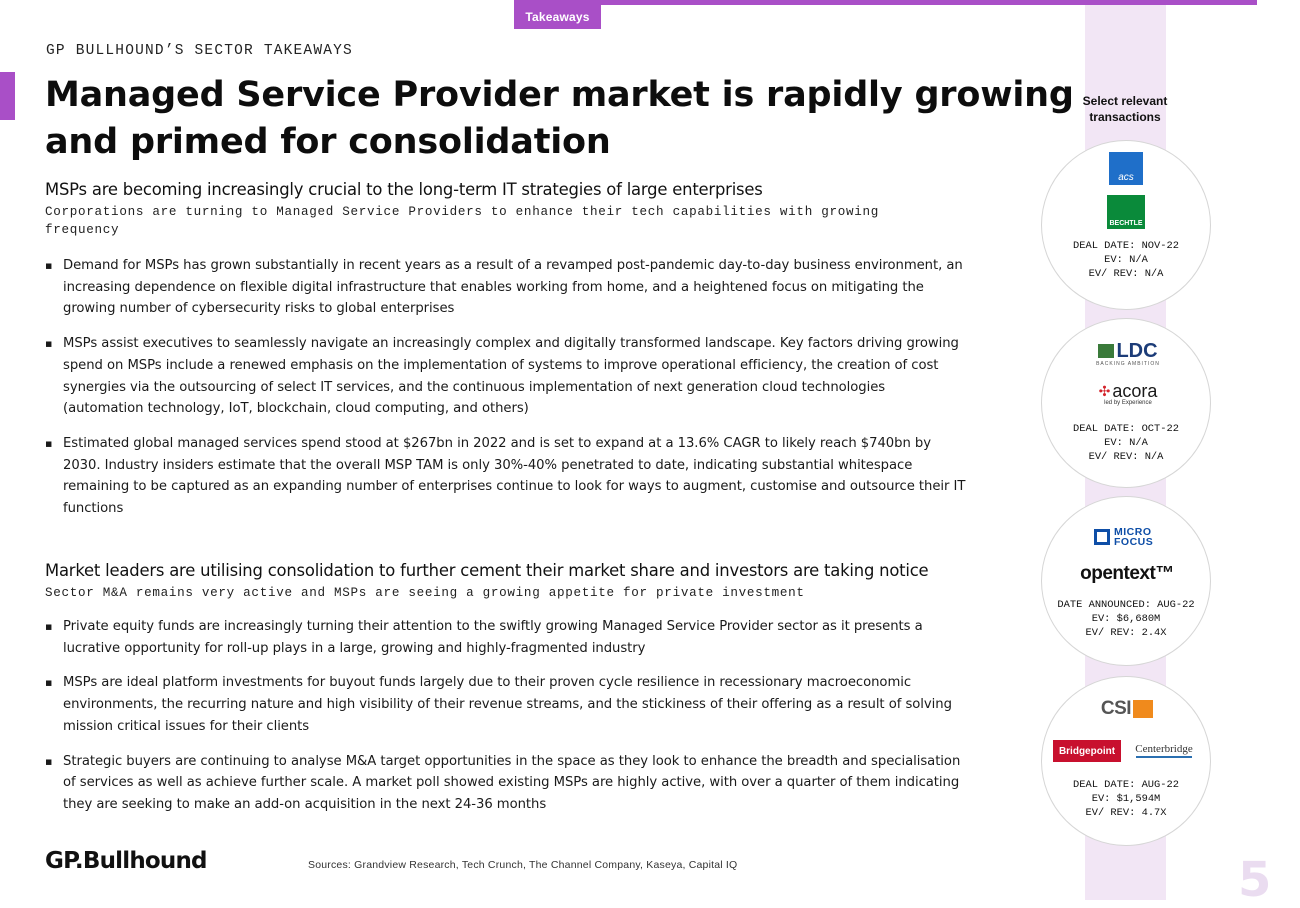 The image size is (1300, 908). I want to click on top-accent-rule, so click(885, 2).